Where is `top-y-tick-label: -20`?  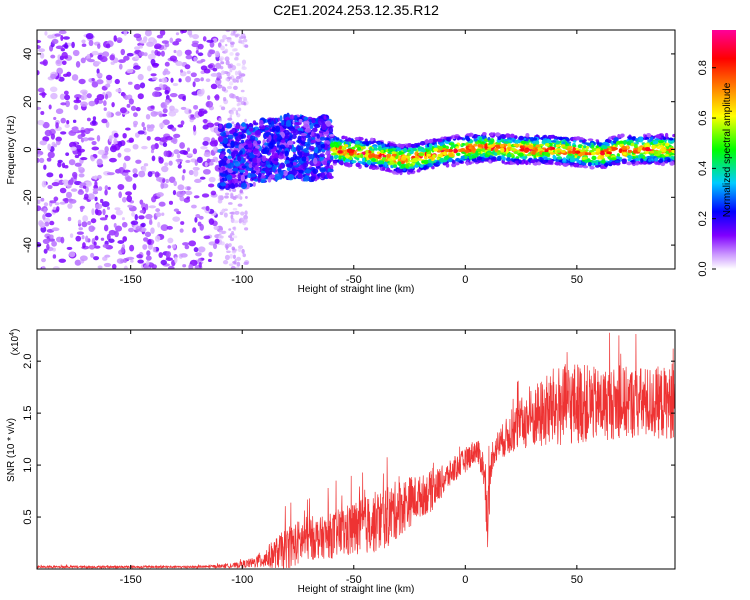 top-y-tick-label: -20 is located at coordinates (28, 197).